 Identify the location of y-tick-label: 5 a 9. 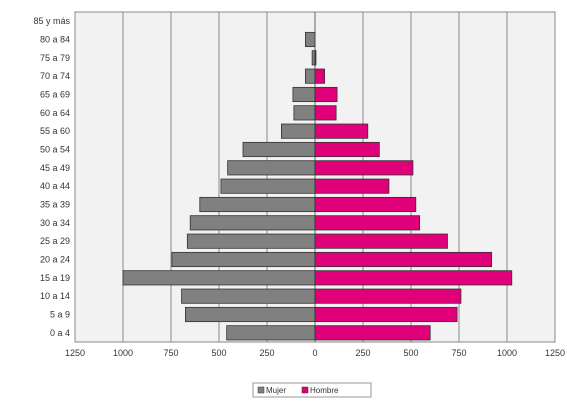
(60, 315).